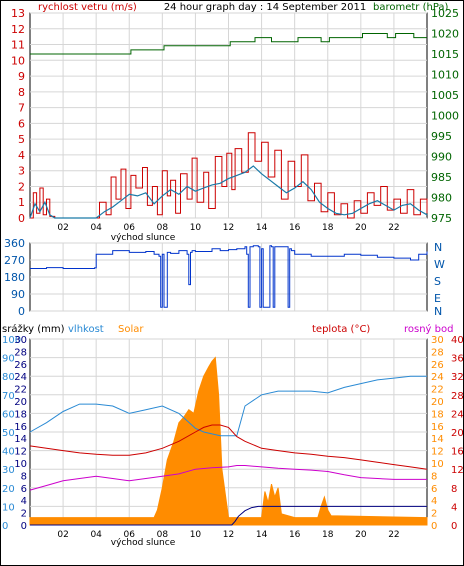 The width and height of the screenshot is (464, 566). What do you see at coordinates (96, 228) in the screenshot?
I see `x-tick-04: 04` at bounding box center [96, 228].